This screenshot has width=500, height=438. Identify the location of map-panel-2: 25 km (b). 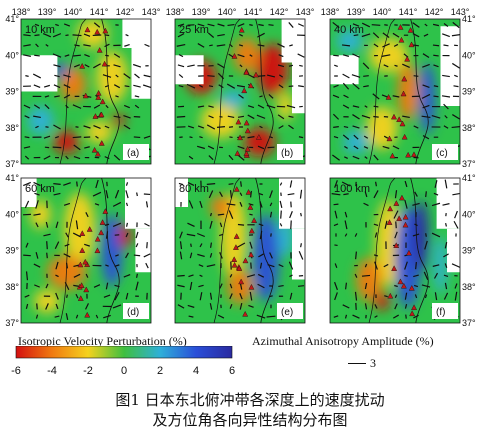
(240, 91).